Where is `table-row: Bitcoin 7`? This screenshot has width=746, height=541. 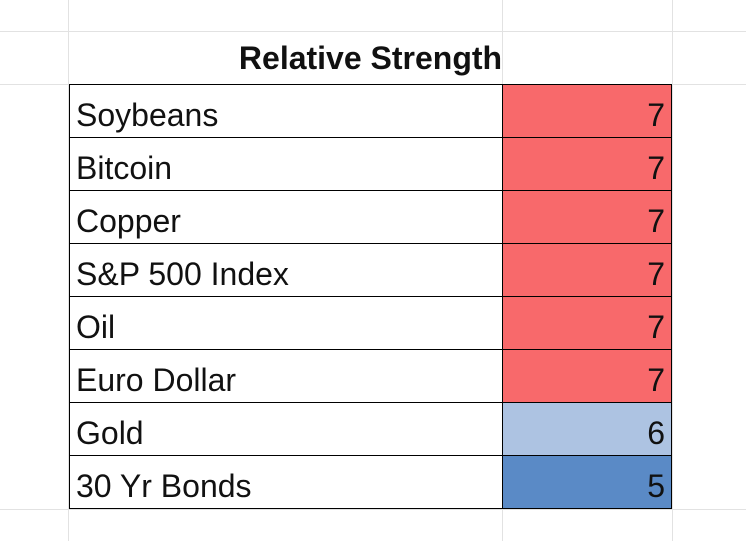
table-row: Bitcoin 7 is located at coordinates (371, 164).